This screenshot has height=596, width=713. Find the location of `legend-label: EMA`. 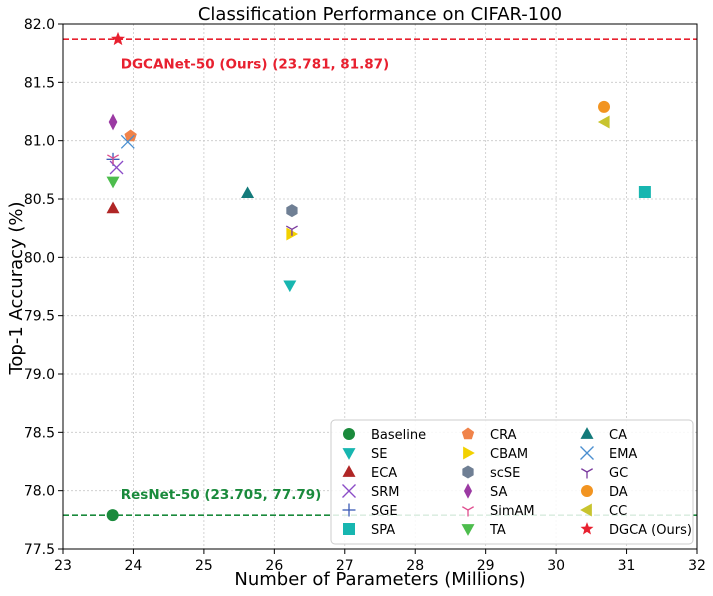

legend-label: EMA is located at coordinates (623, 454).